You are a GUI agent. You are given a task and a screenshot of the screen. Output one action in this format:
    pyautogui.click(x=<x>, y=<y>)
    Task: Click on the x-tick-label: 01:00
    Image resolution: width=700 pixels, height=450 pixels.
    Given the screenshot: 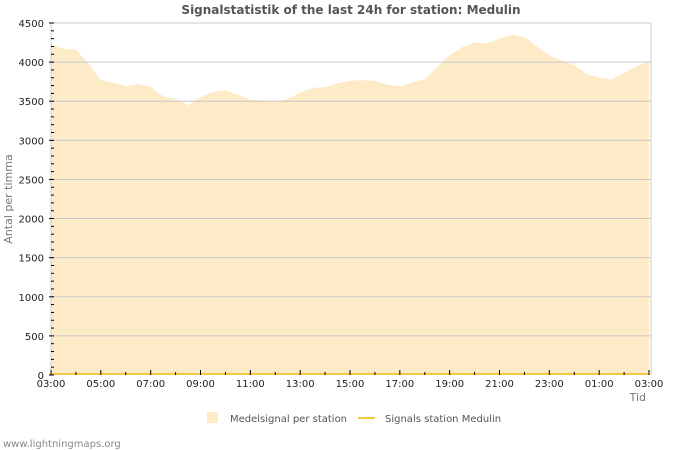 What is the action you would take?
    pyautogui.click(x=599, y=384)
    